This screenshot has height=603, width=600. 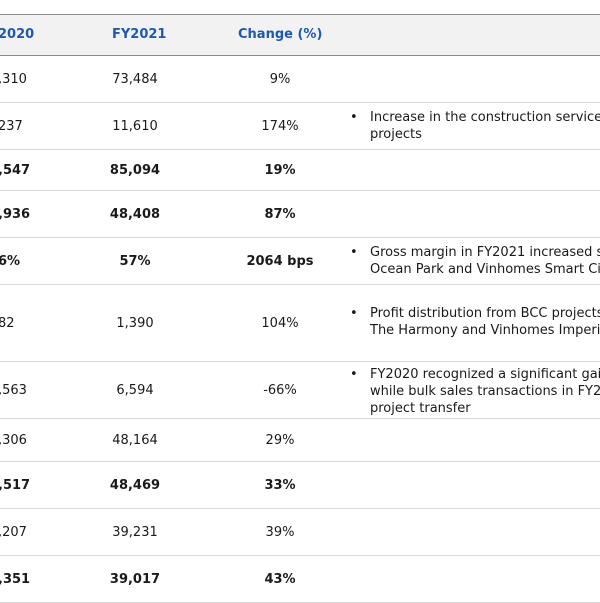 What do you see at coordinates (280, 170) in the screenshot?
I see `cell-change: 19%` at bounding box center [280, 170].